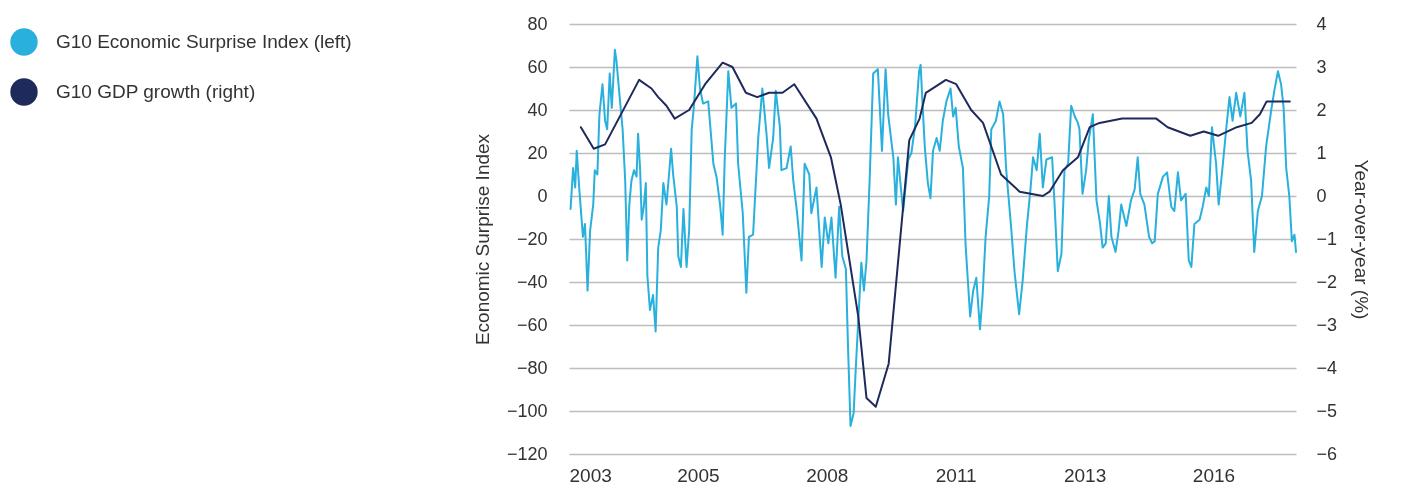 The image size is (1406, 500). What do you see at coordinates (527, 410) in the screenshot?
I see `y-tick-label: −100` at bounding box center [527, 410].